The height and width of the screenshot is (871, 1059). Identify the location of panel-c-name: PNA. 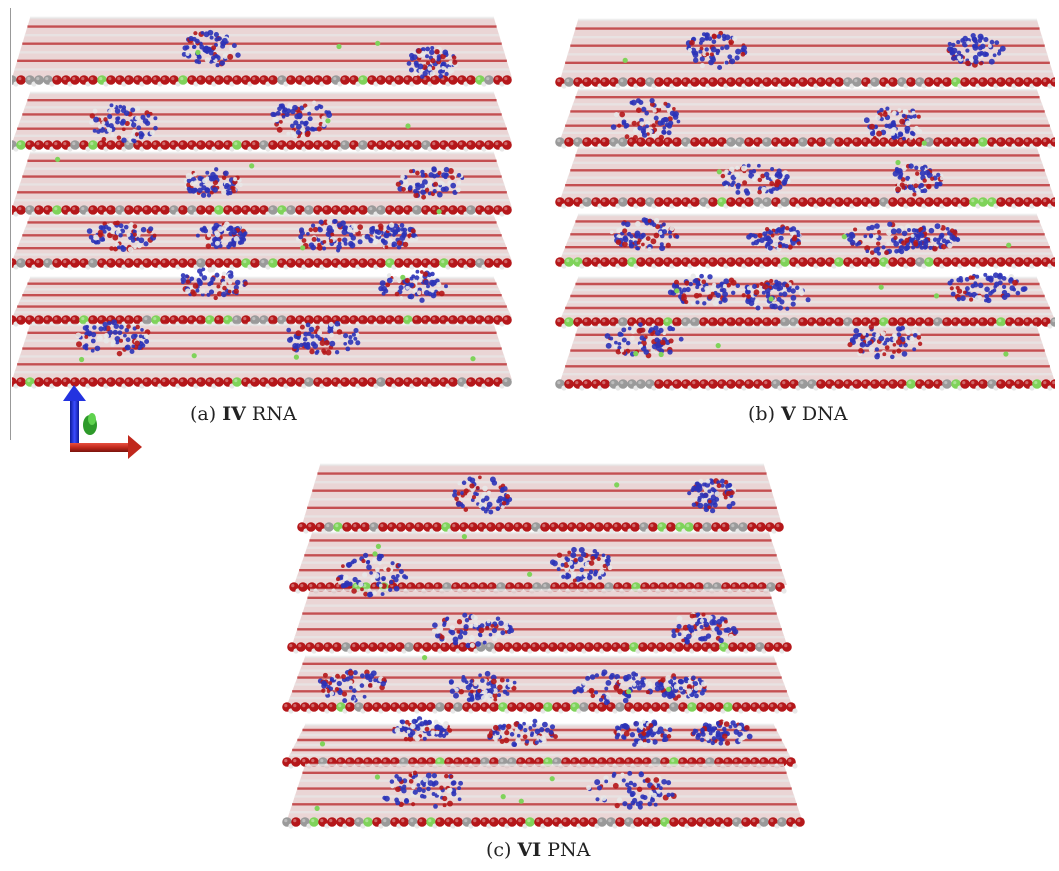
(569, 850).